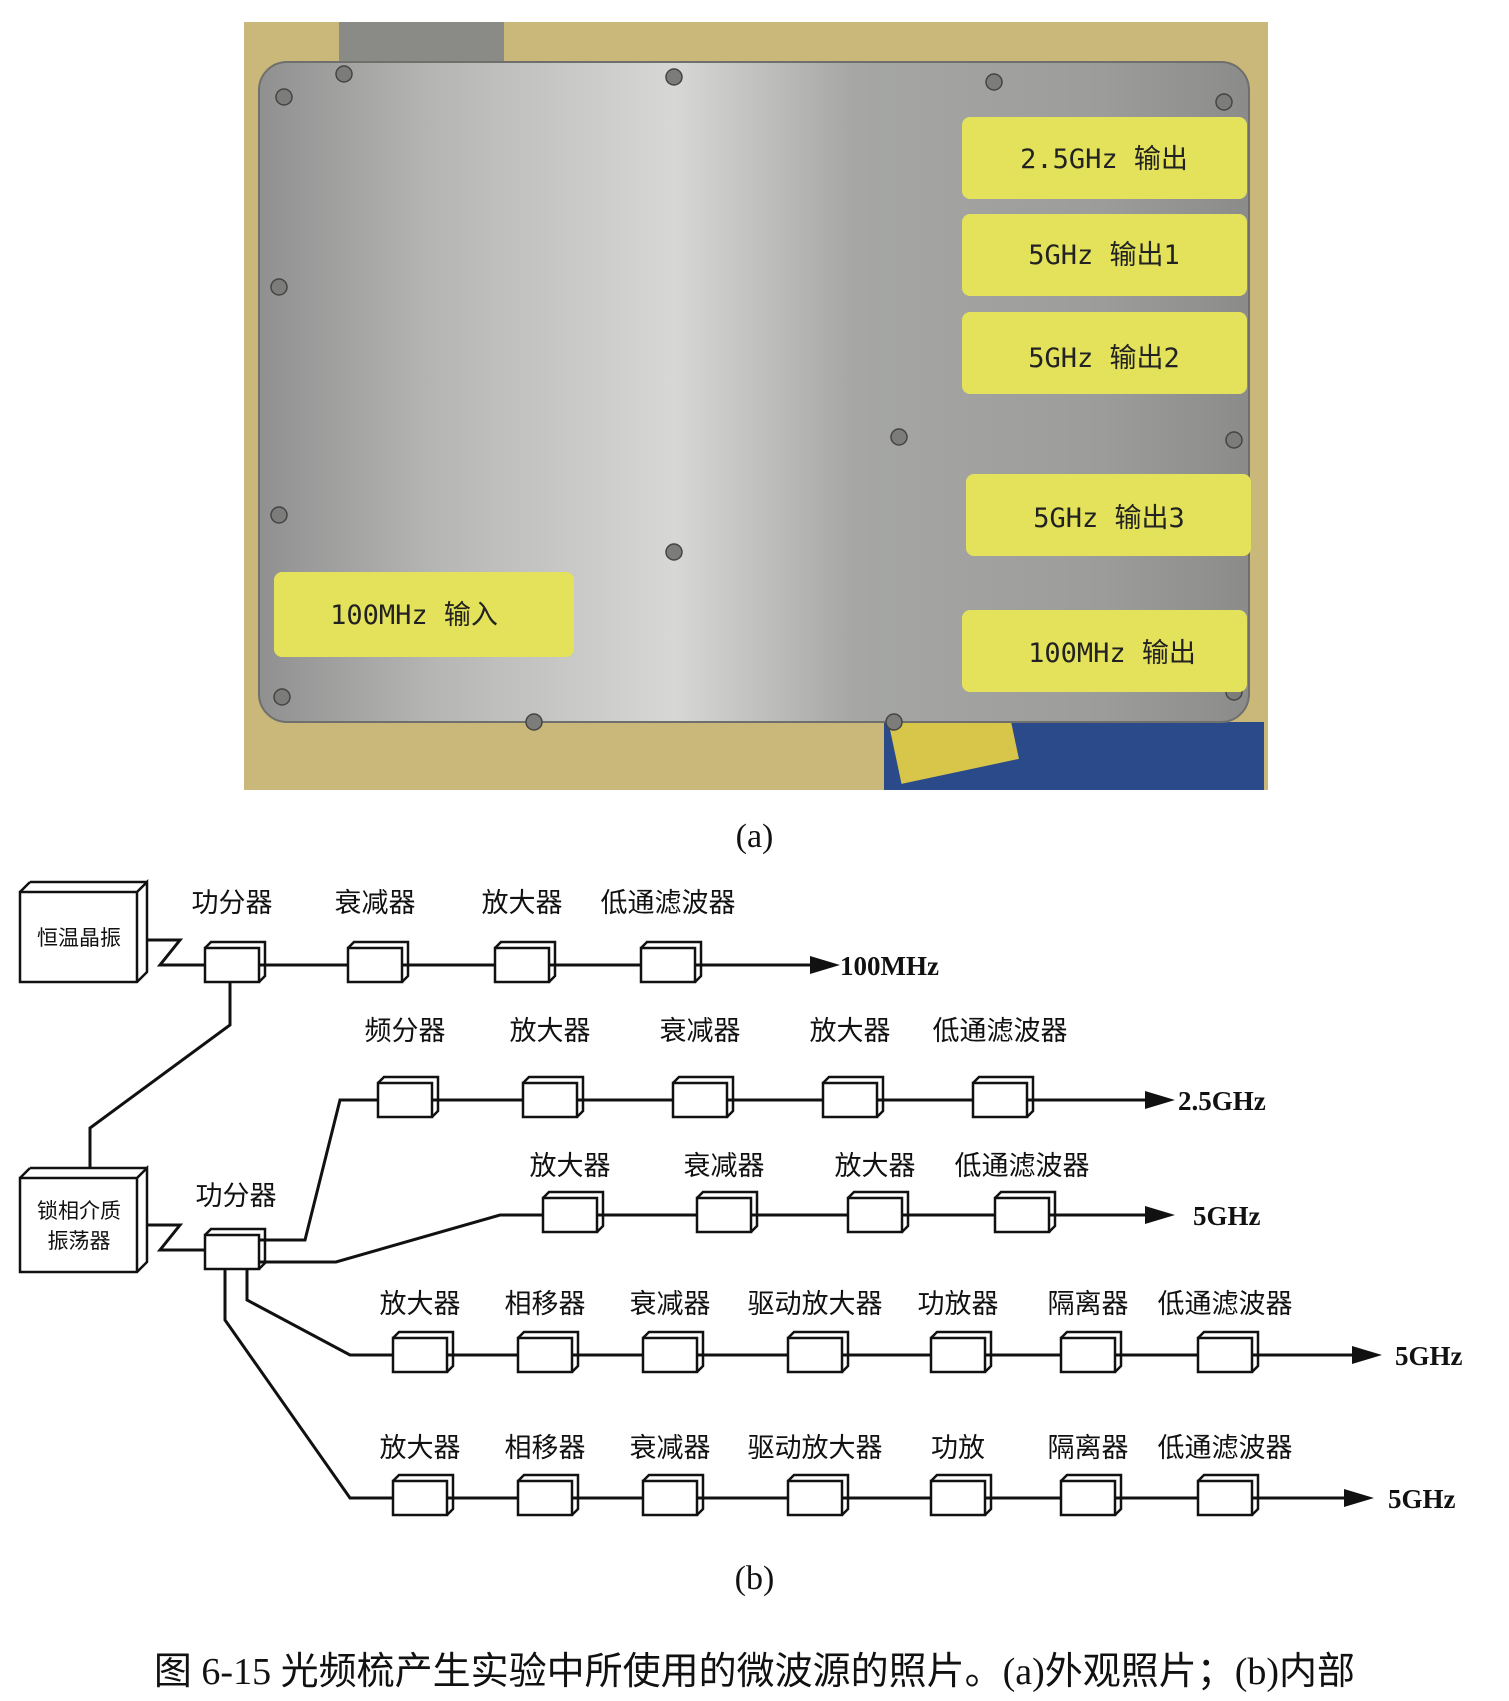 The image size is (1509, 1701). I want to click on label-text: 2.5GHz 输出, so click(1104, 159).